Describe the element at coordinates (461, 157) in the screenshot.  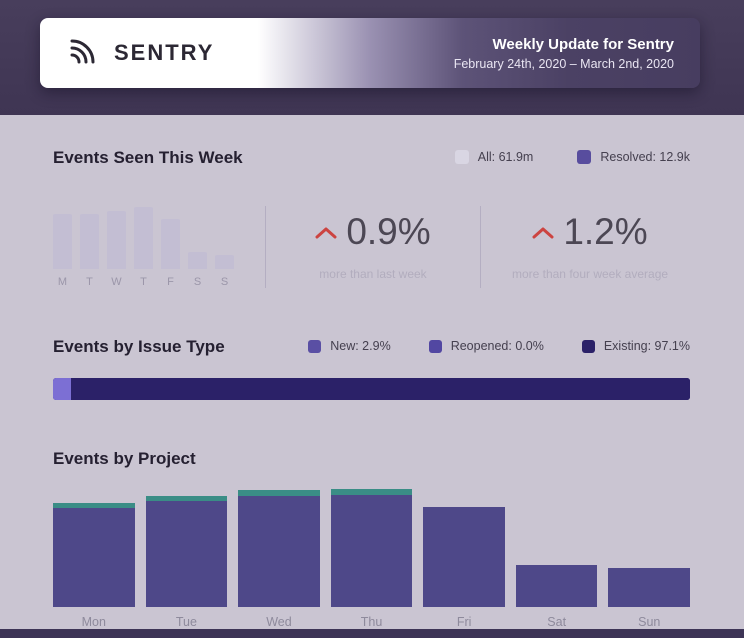
I see `all-swatch` at that location.